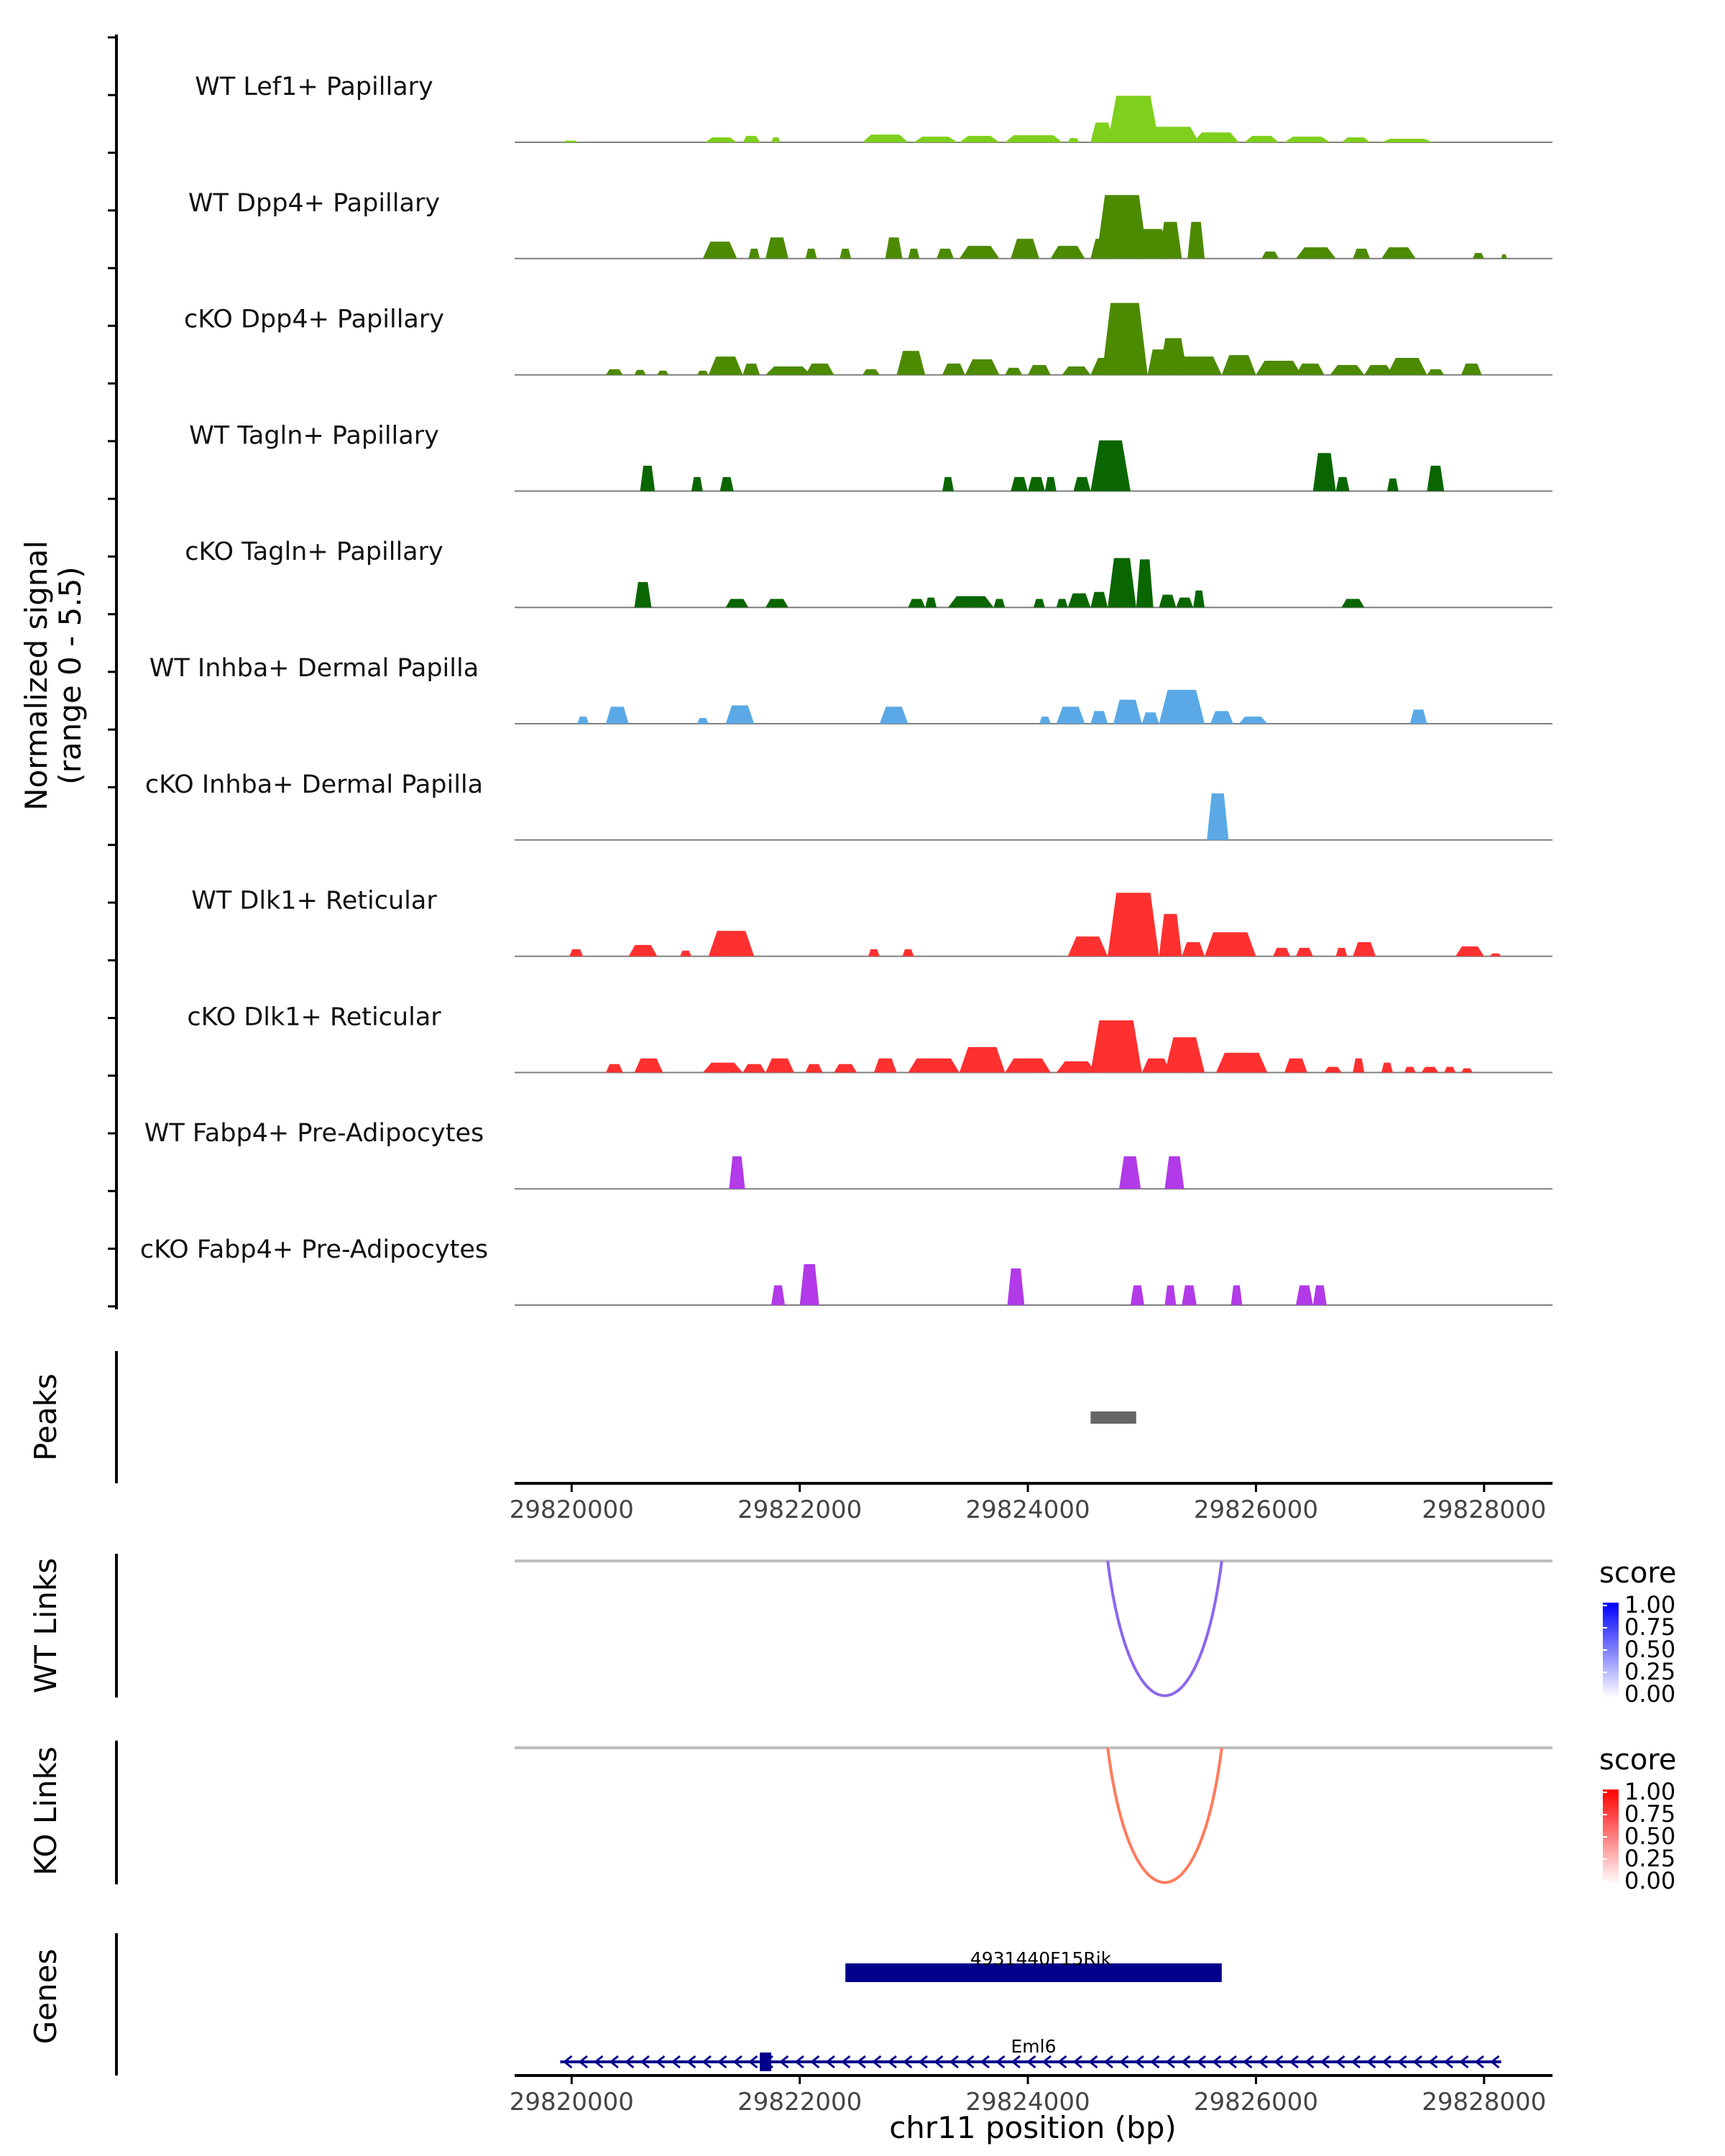  Describe the element at coordinates (1033, 1972) in the screenshot. I see `gene-body` at that location.